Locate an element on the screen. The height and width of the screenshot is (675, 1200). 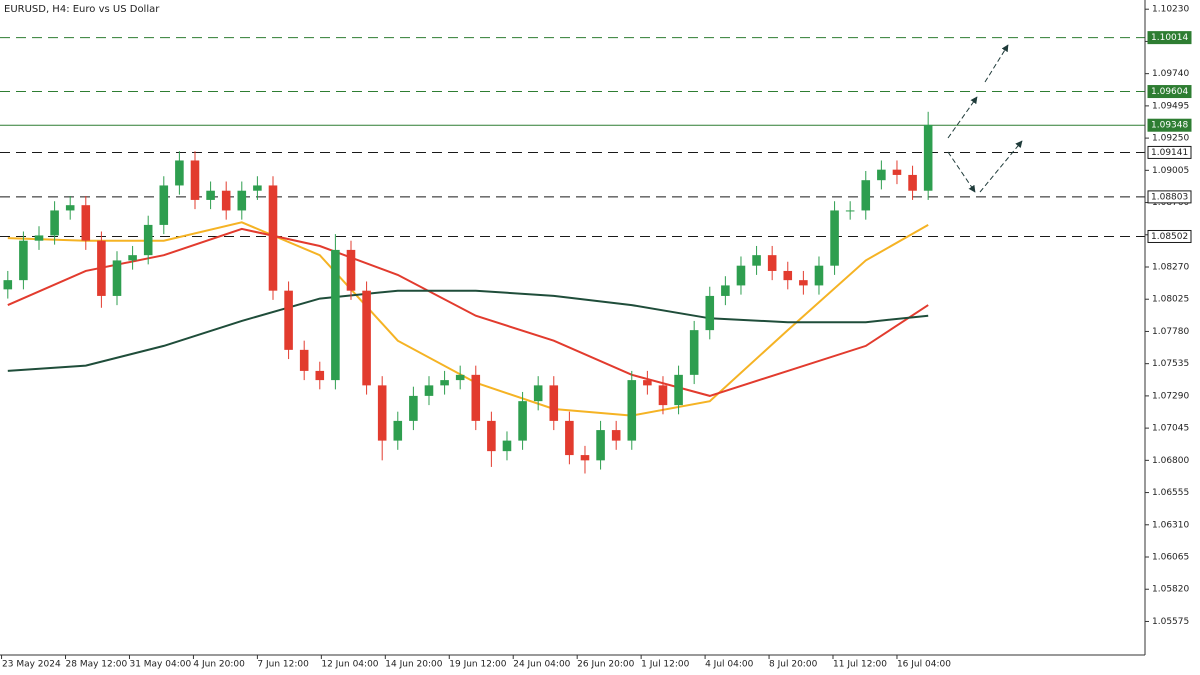
level-price-label: 1.09141 is located at coordinates (1169, 153).